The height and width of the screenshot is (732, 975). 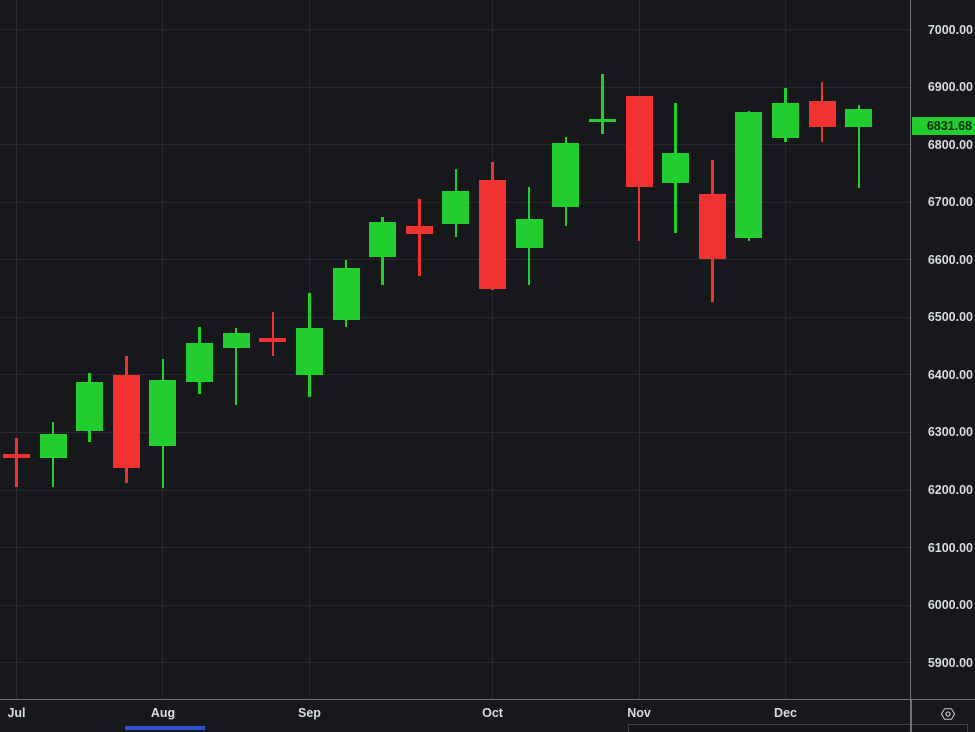 What do you see at coordinates (950, 87) in the screenshot?
I see `price-tick-label: 6900.00` at bounding box center [950, 87].